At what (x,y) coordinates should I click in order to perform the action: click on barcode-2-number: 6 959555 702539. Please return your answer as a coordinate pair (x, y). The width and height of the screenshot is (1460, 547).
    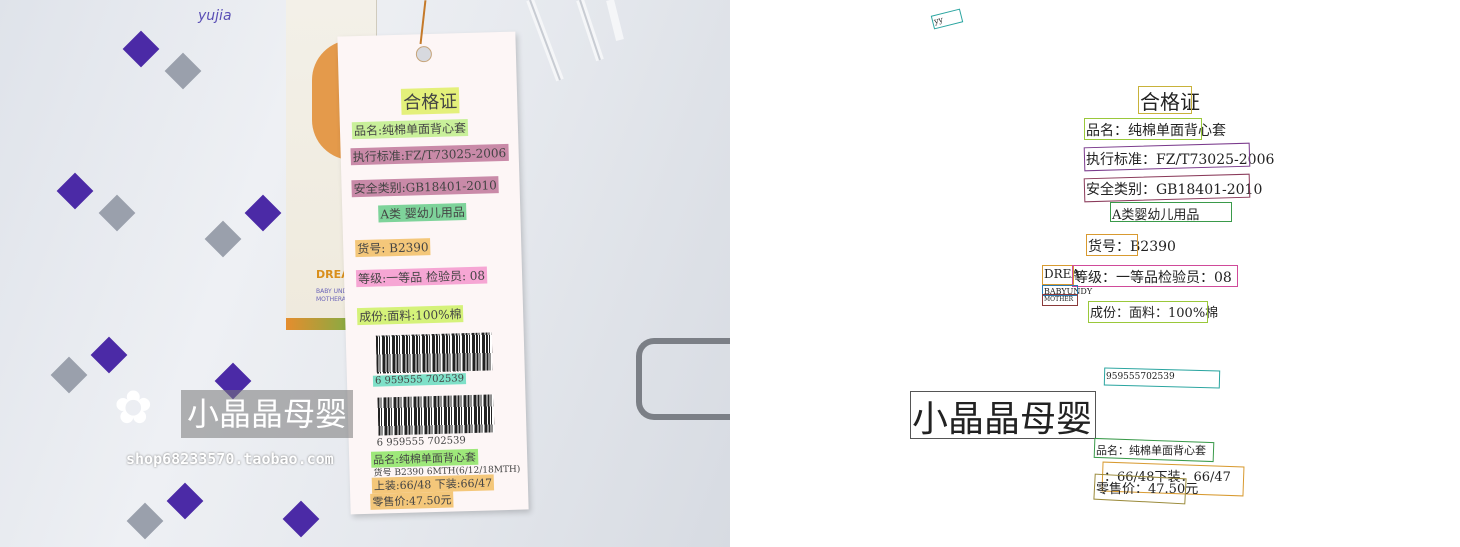
    Looking at the image, I should click on (421, 442).